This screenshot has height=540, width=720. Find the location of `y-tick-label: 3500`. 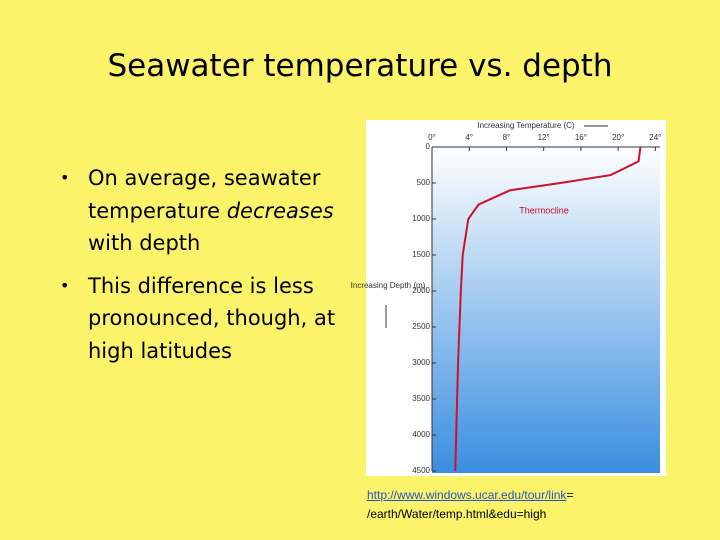

y-tick-label: 3500 is located at coordinates (421, 398).